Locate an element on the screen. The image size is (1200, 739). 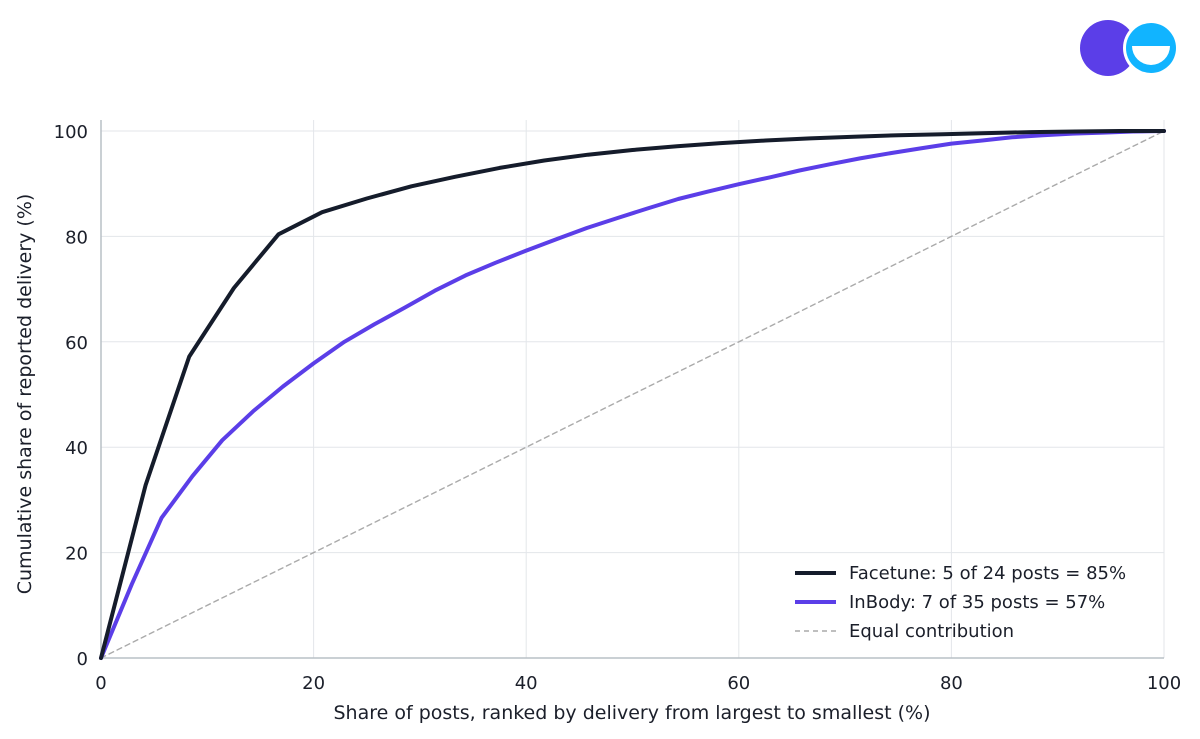
y-tick-label: 100 is located at coordinates (71, 132).